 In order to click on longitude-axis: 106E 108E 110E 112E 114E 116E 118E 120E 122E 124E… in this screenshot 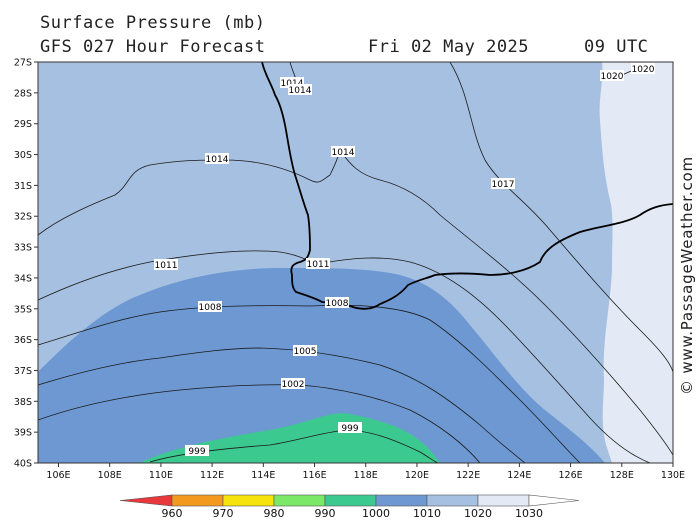, I will do `click(365, 472)`.